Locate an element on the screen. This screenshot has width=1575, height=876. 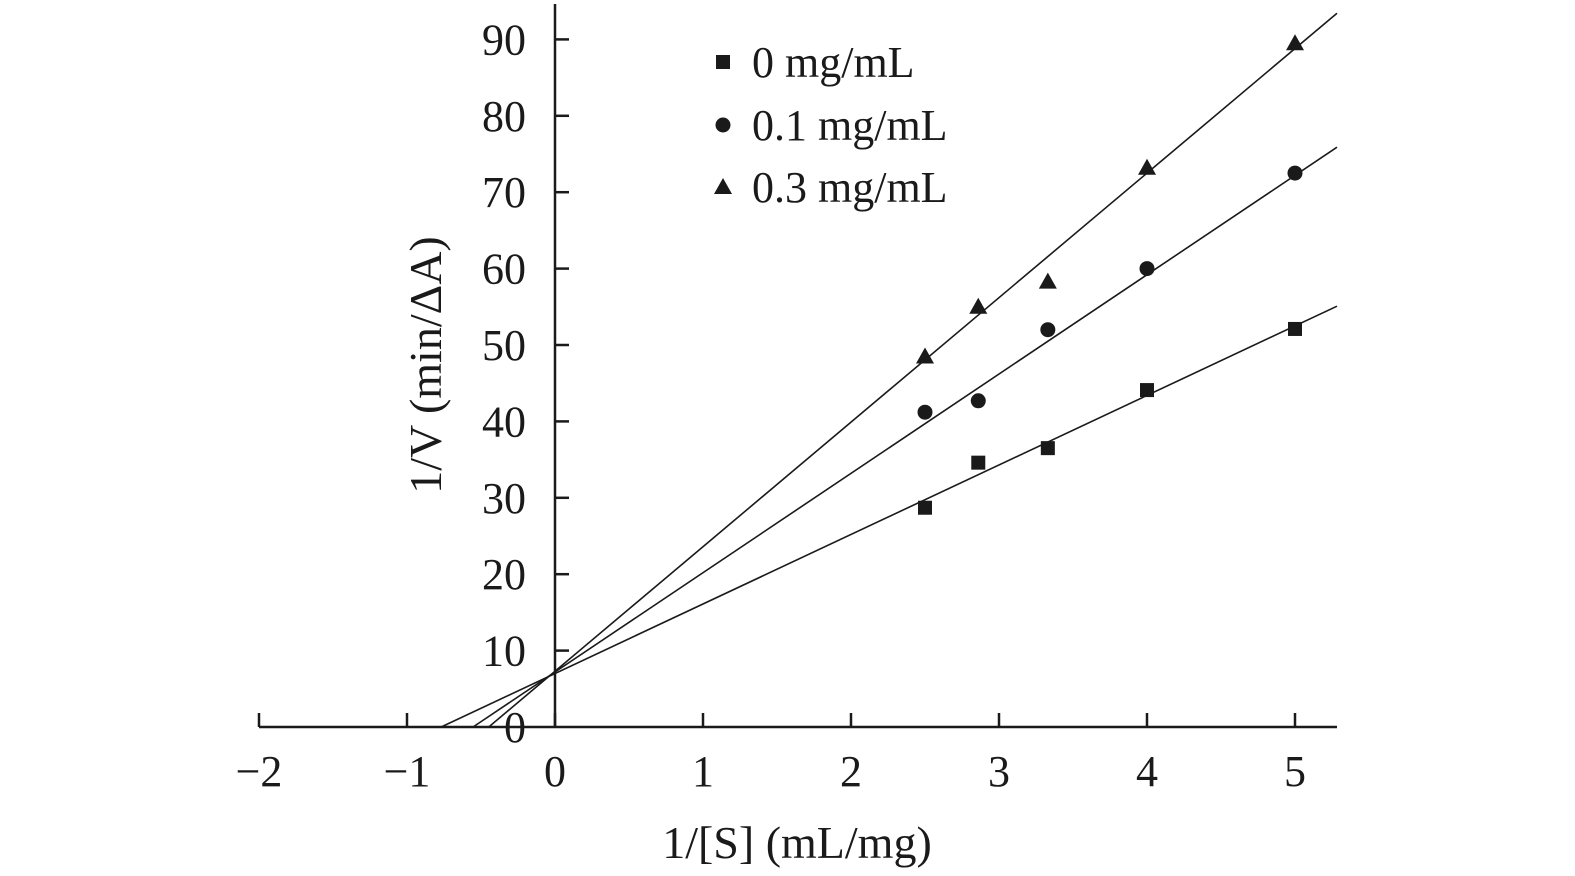
legend-label-1: 0.1 mg/mL is located at coordinates (850, 125).